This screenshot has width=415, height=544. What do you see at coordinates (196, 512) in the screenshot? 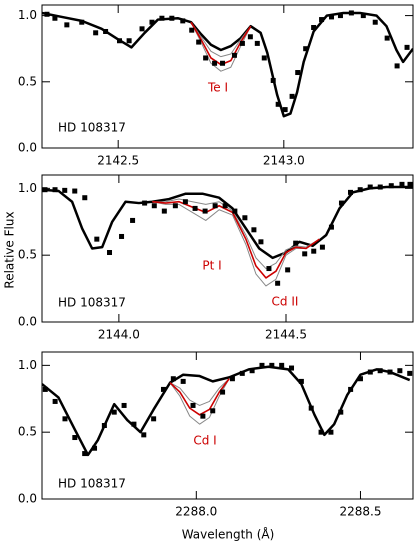
I see `x-tick-label: 2288.0` at bounding box center [196, 512].